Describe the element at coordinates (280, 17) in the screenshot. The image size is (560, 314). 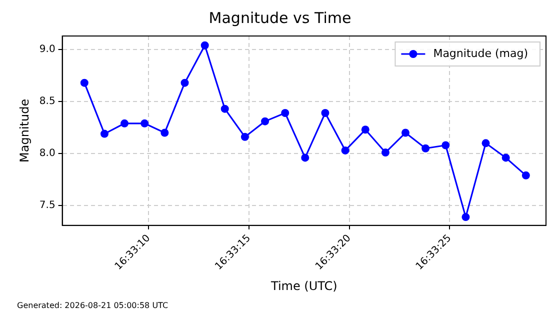
I see `chart-title: Magnitude vs Time` at that location.